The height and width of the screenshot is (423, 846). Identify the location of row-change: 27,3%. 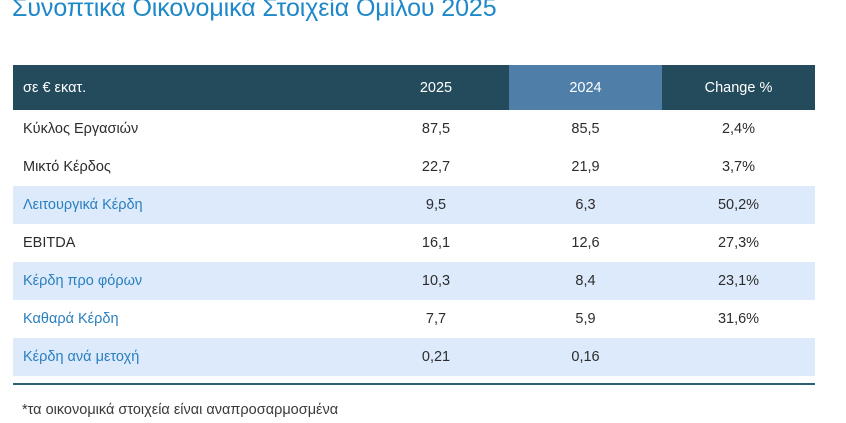
(738, 243).